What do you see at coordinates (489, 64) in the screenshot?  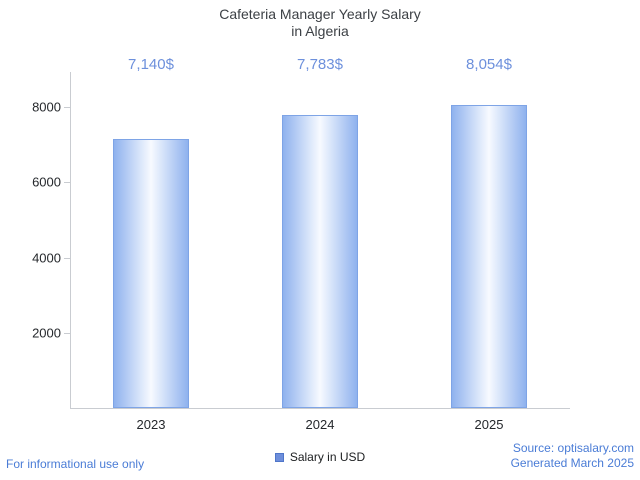 I see `bar-value-label: 8,054$` at bounding box center [489, 64].